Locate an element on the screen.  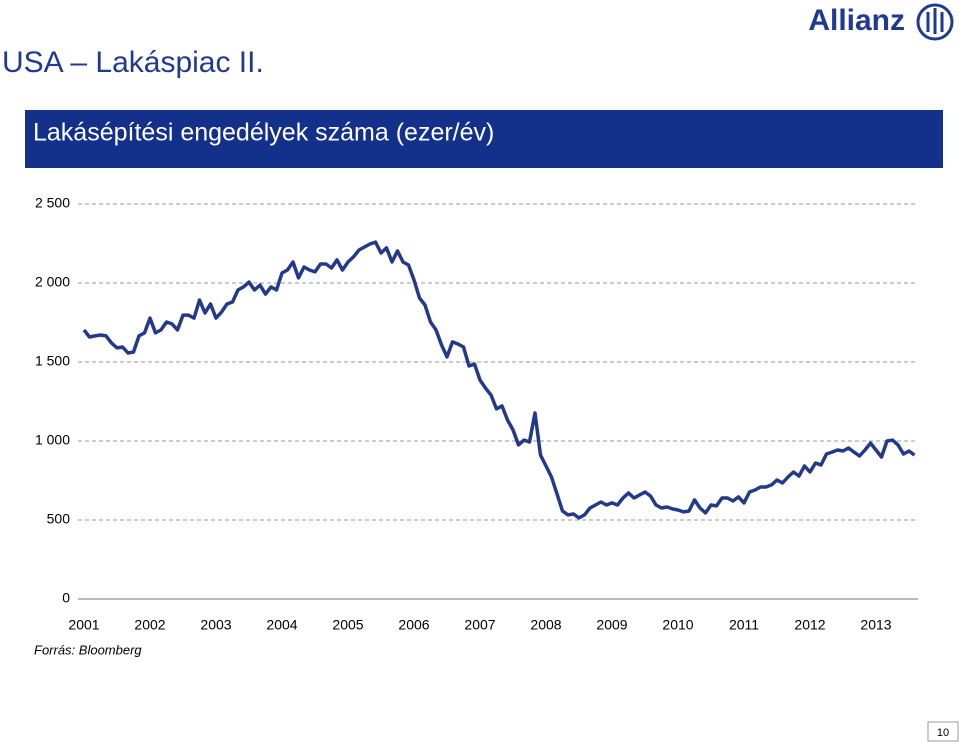
page-box is located at coordinates (943, 731).